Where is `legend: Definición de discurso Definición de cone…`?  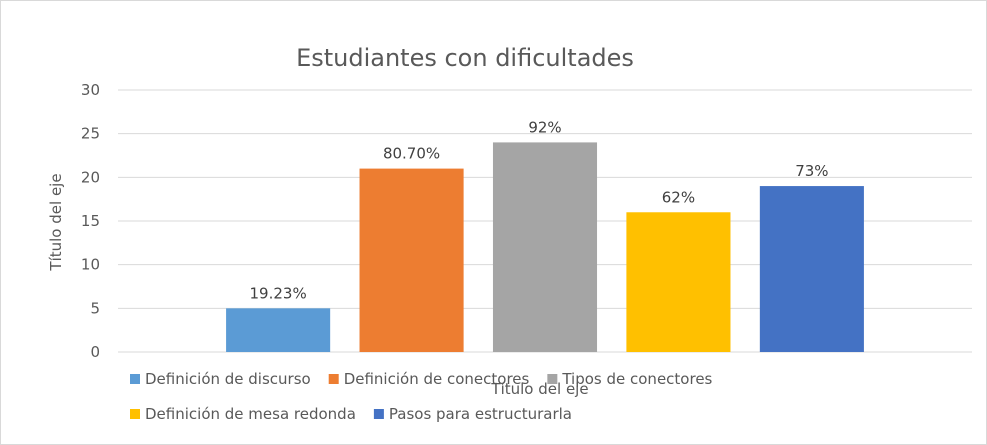
legend: Definición de discurso Definición de cone… is located at coordinates (421, 396).